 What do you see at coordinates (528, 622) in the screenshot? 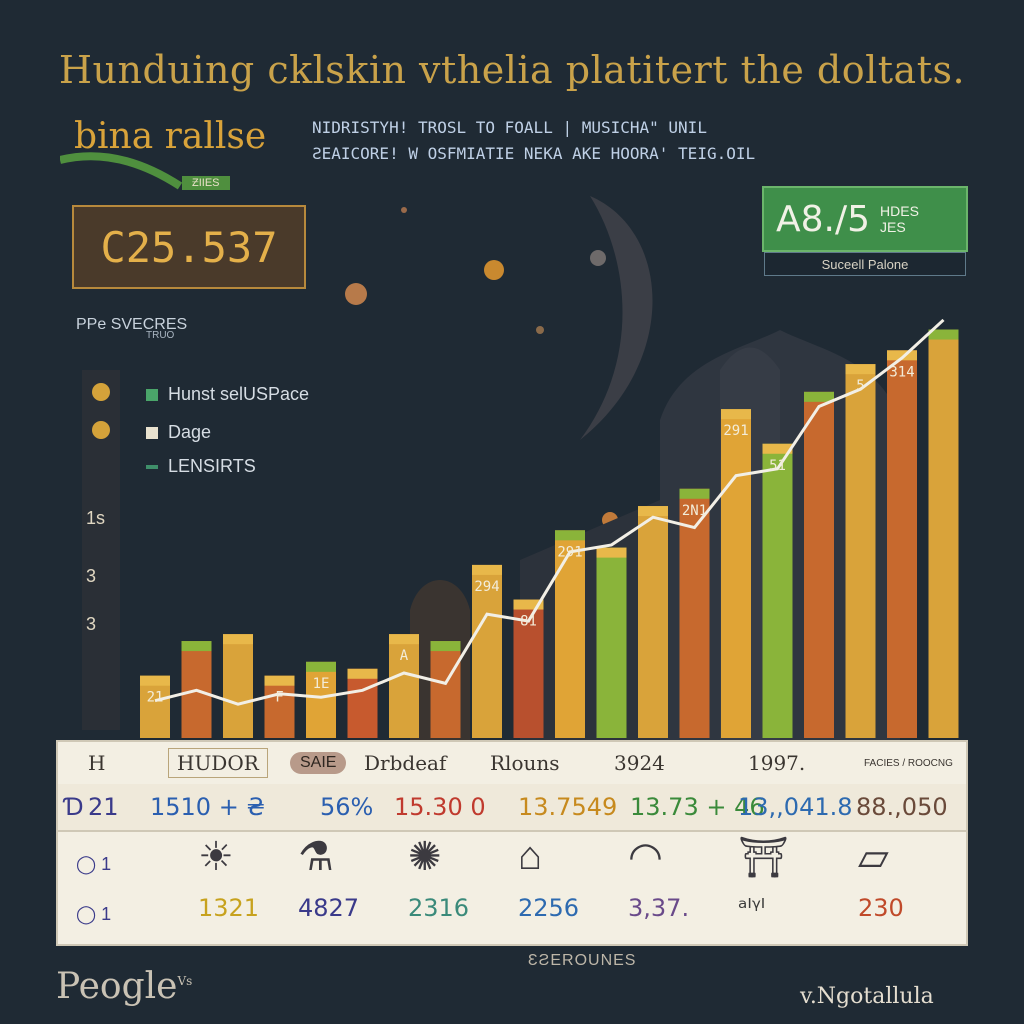
I see `data-label: 81` at bounding box center [528, 622].